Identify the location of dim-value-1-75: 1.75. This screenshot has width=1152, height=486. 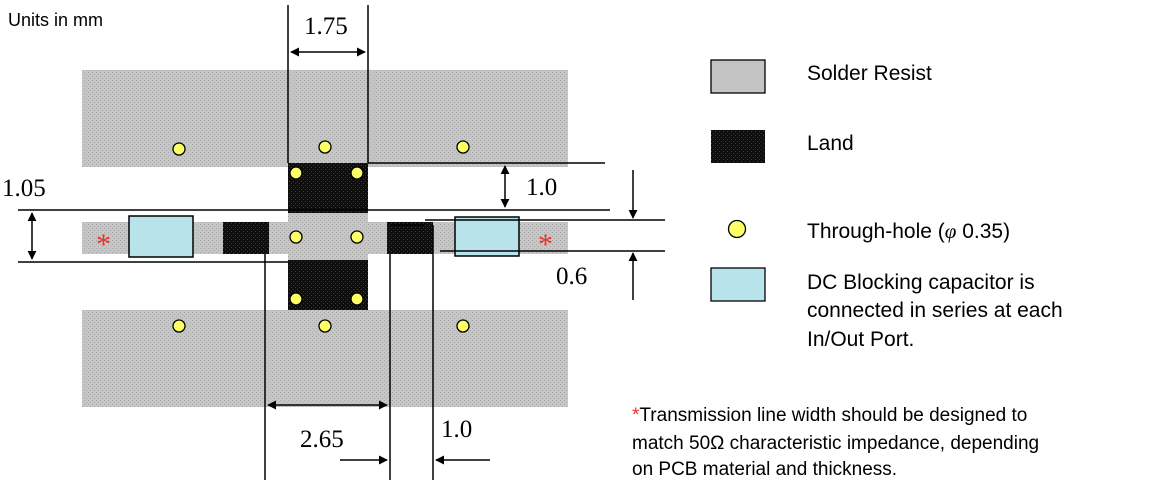
(326, 26).